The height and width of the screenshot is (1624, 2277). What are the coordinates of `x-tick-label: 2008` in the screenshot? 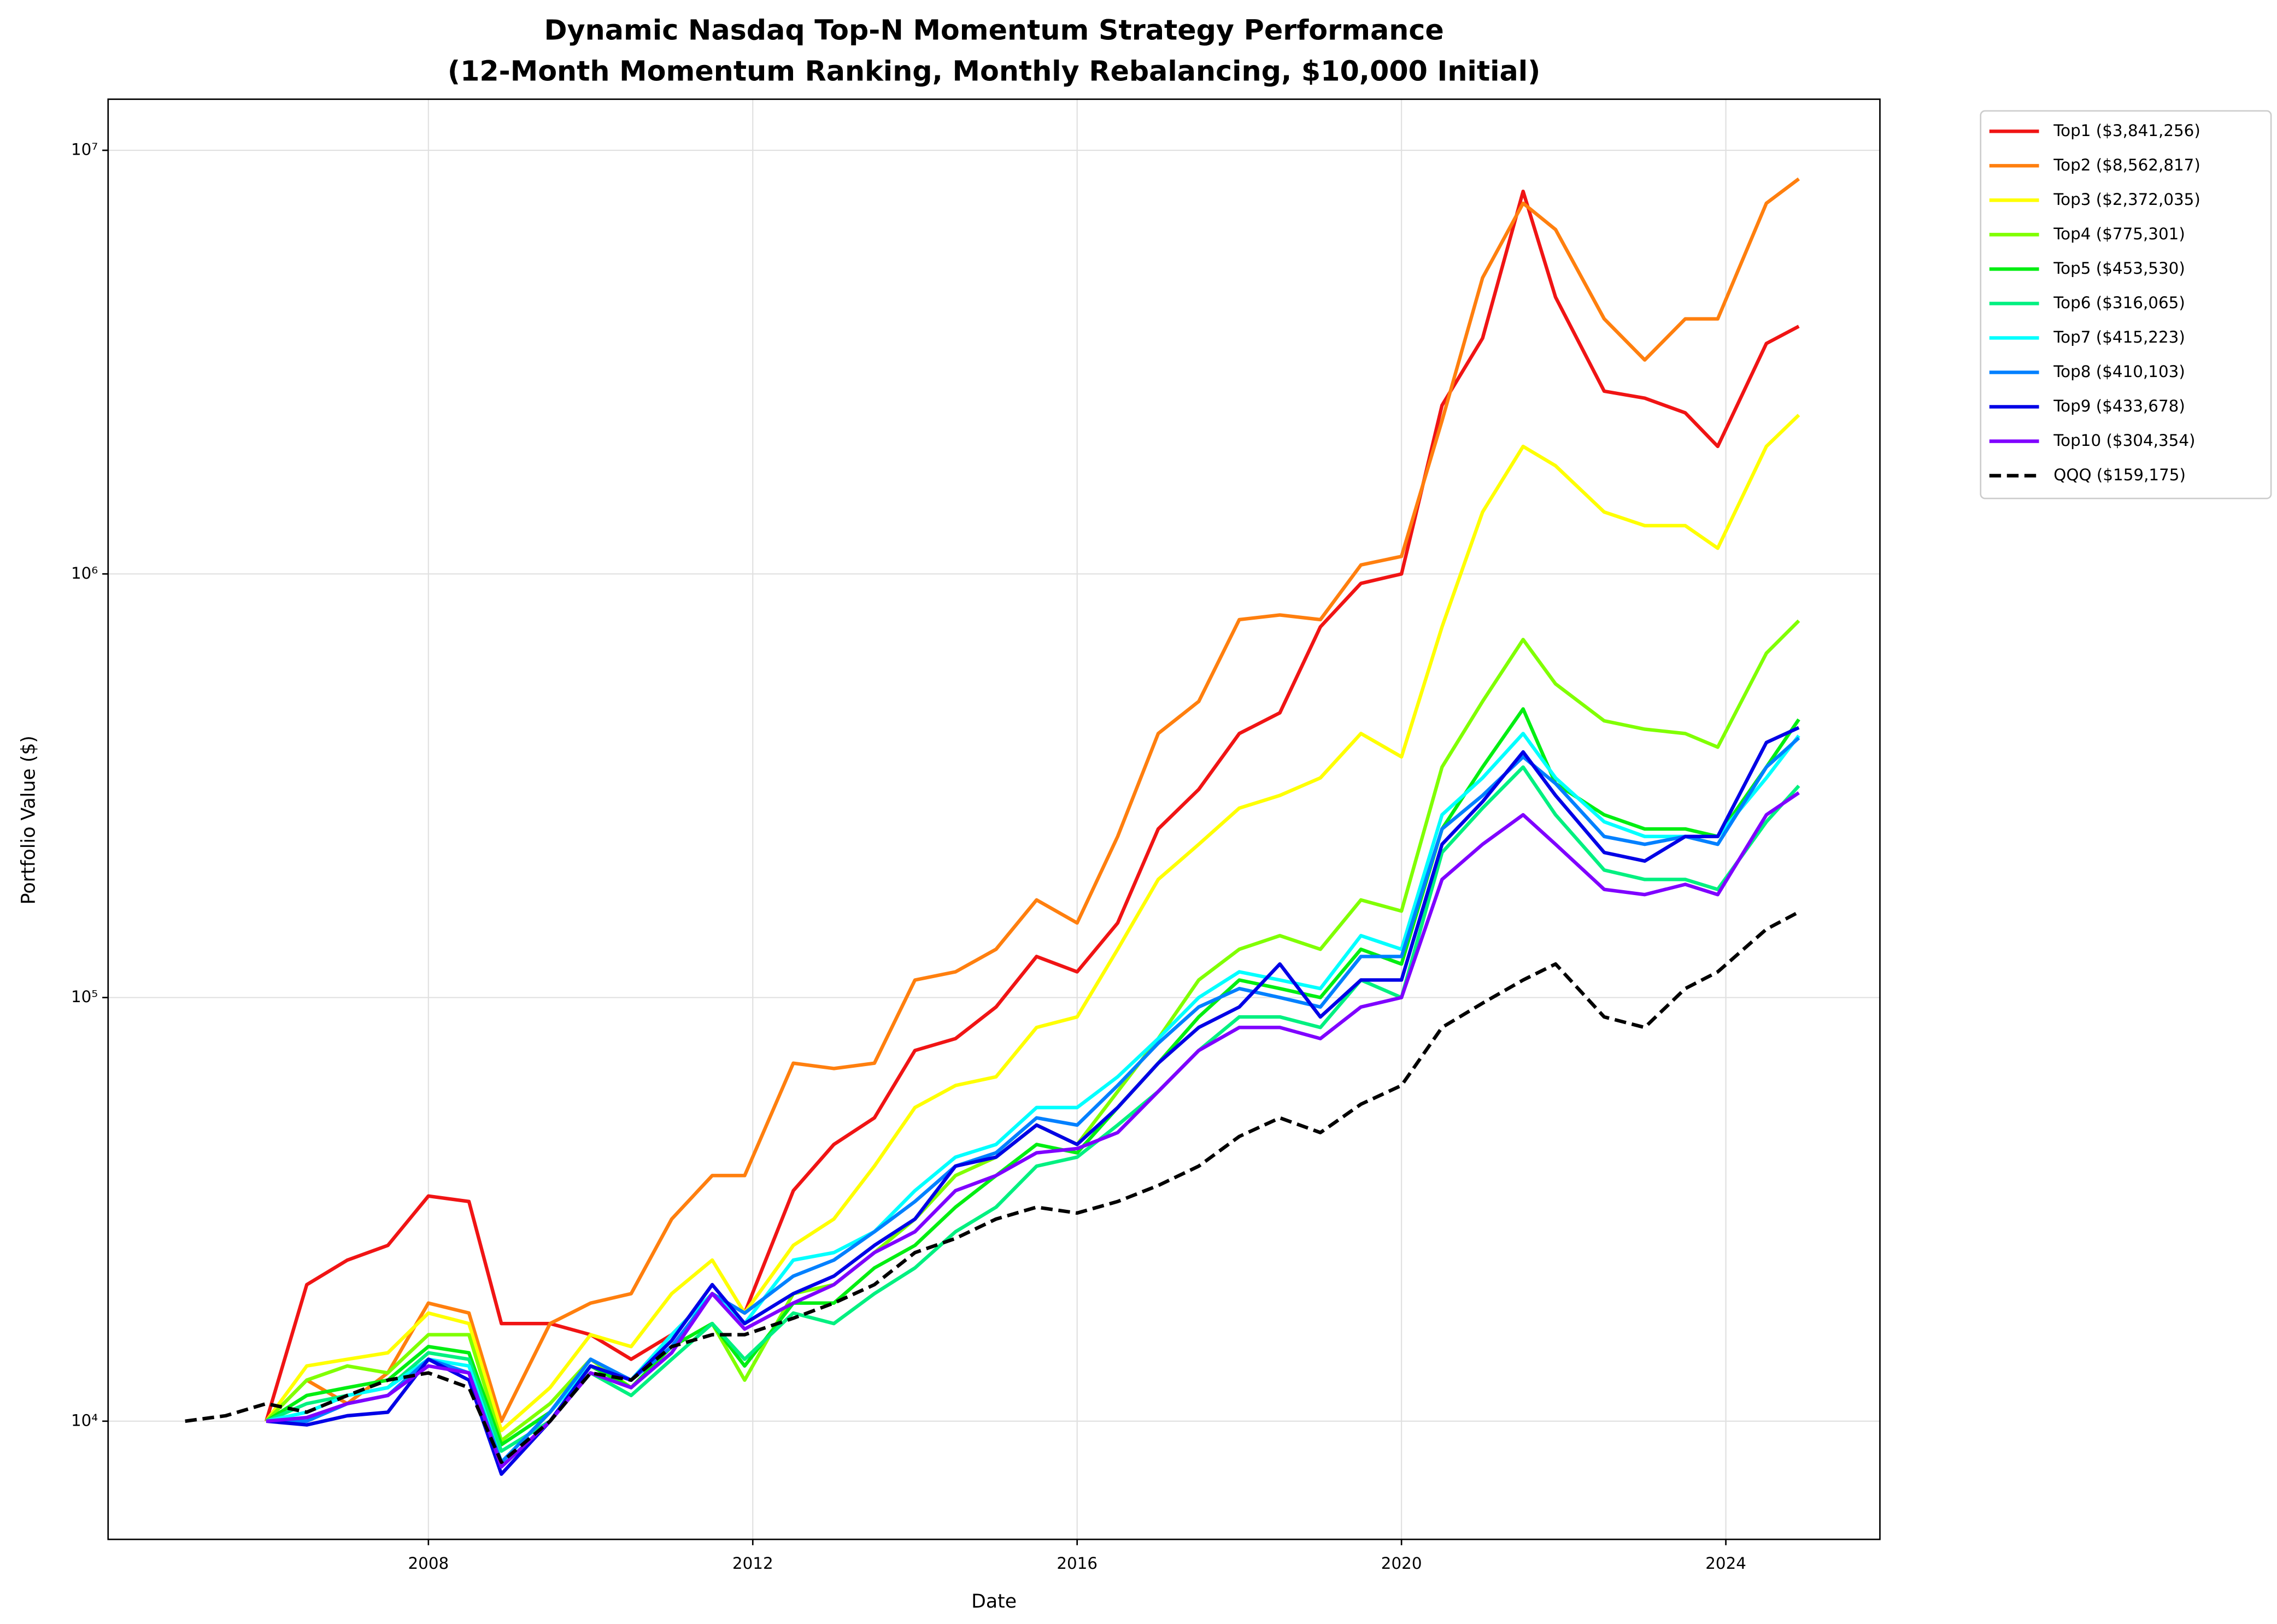 It's located at (428, 1563).